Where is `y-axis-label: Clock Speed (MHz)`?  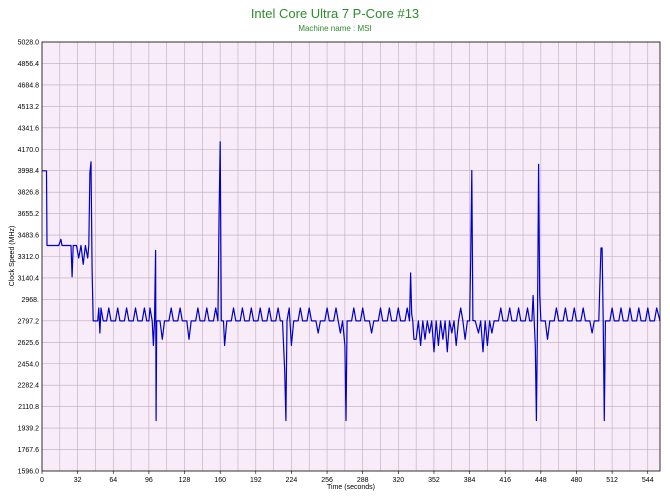
y-axis-label: Clock Speed (MHz) is located at coordinates (12, 256).